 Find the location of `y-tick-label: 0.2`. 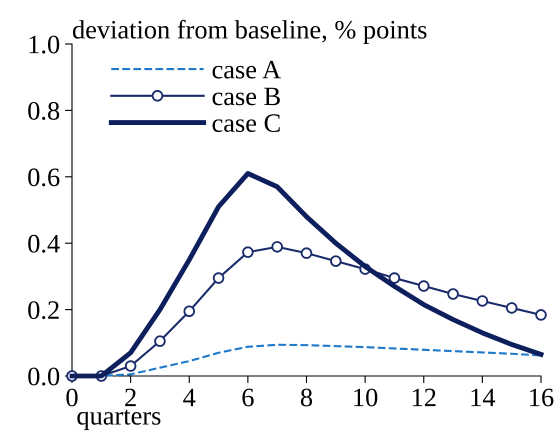

y-tick-label: 0.2 is located at coordinates (43, 310).